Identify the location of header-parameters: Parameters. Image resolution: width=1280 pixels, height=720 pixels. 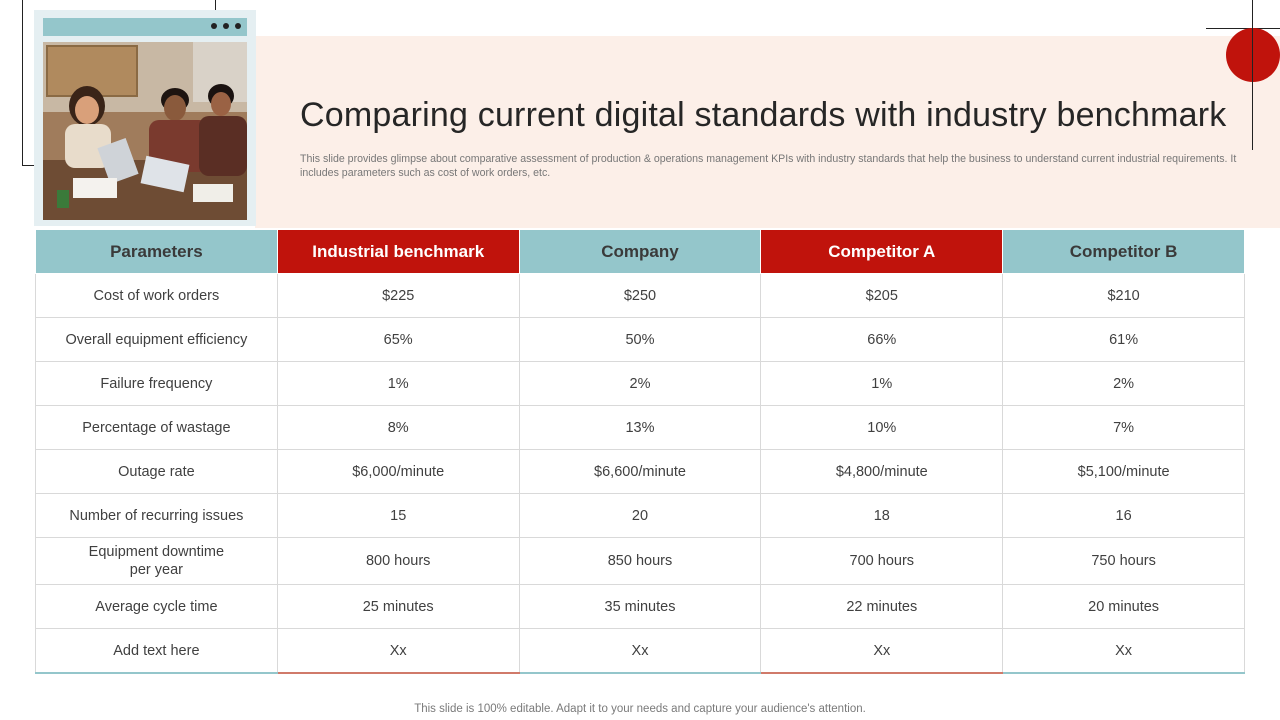
(156, 251).